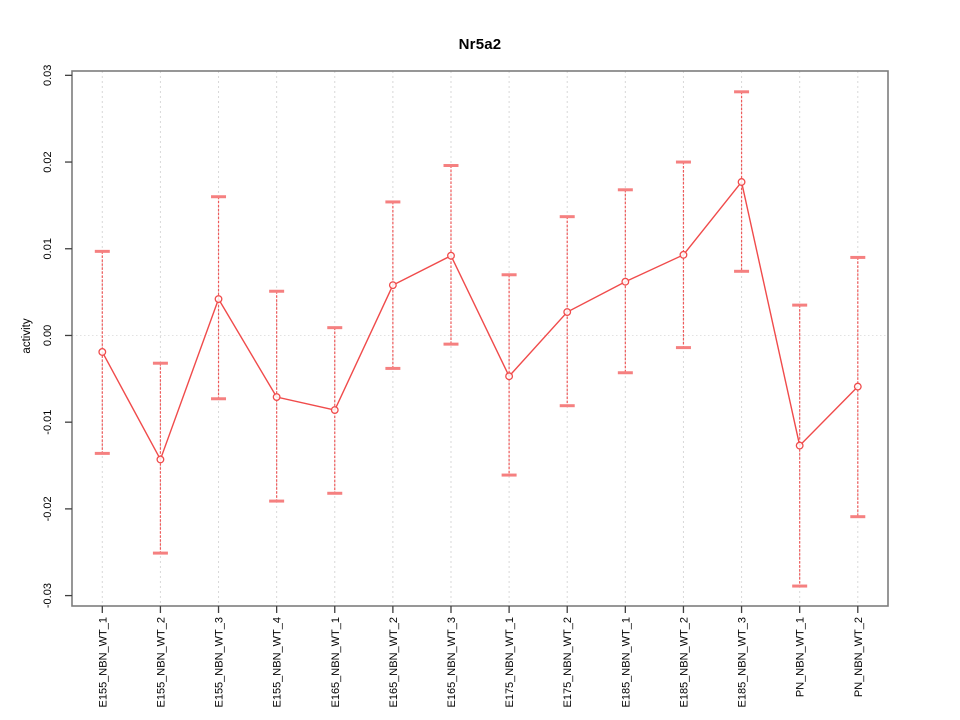  I want to click on x-tick-label: E175_NBN_WT_1, so click(510, 662).